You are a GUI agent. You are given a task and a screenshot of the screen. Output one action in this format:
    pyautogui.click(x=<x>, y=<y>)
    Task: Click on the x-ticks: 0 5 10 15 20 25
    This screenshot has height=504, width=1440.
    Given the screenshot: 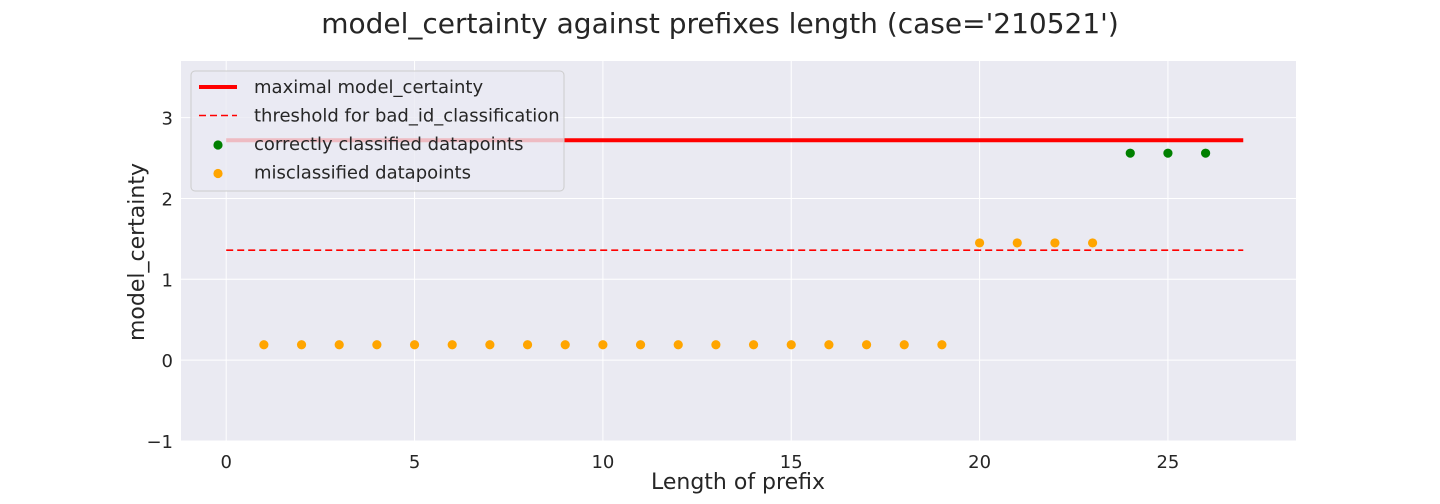 What is the action you would take?
    pyautogui.click(x=699, y=462)
    